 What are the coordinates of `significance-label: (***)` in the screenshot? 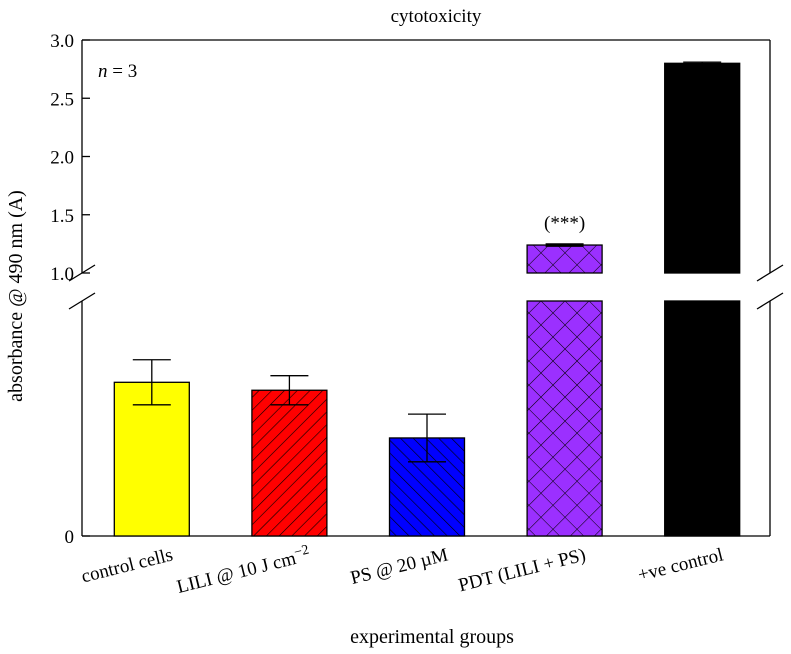 It's located at (564, 223).